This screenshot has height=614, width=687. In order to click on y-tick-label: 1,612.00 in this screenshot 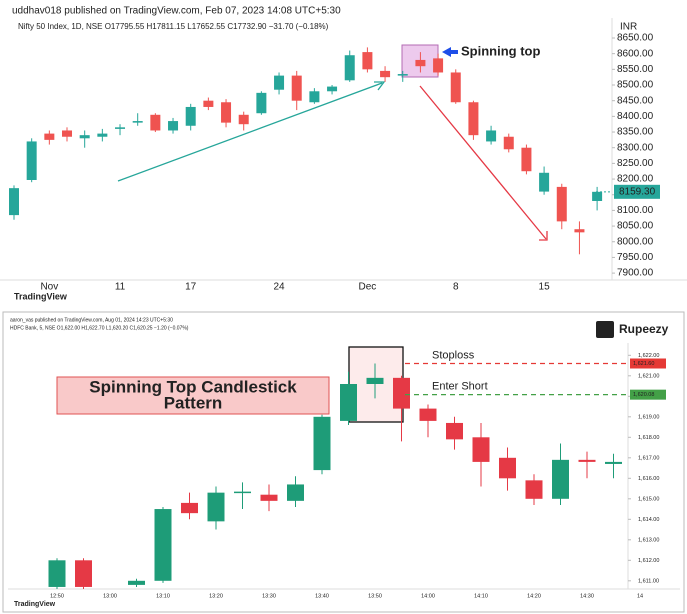, I will do `click(648, 561)`.